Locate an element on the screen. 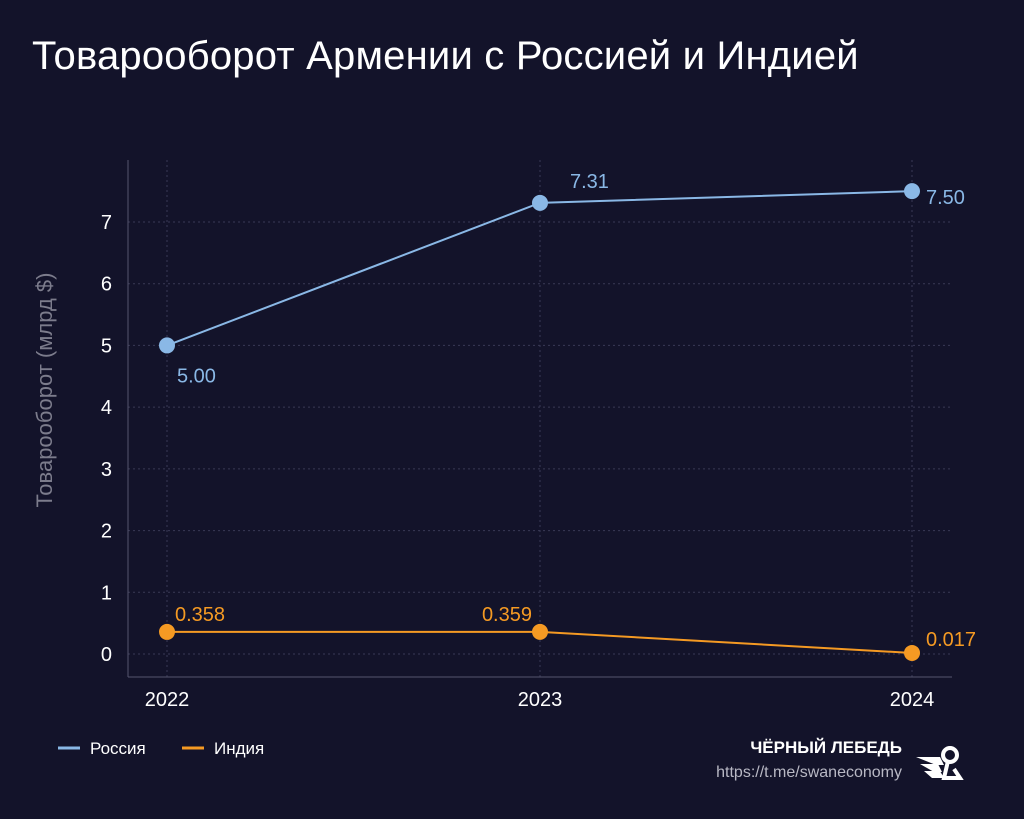 The width and height of the screenshot is (1024, 819). channel-link: https://t.me/swaneconomy is located at coordinates (809, 772).